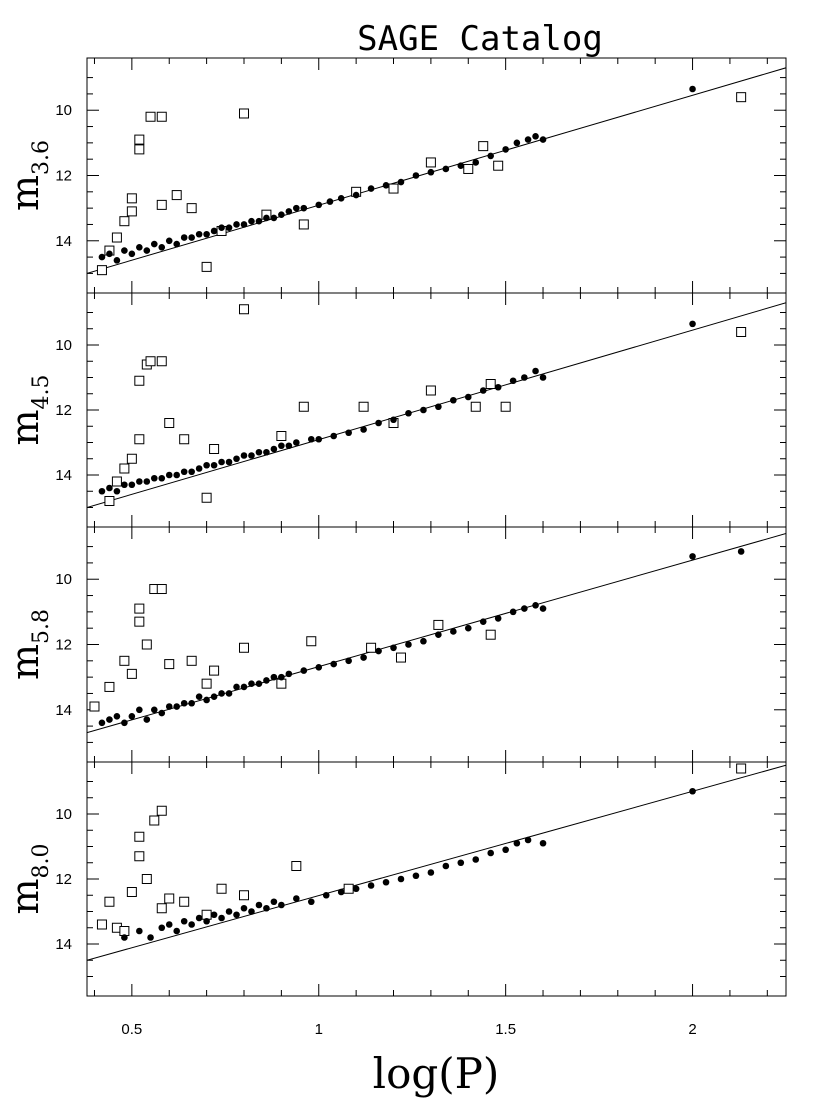 The height and width of the screenshot is (1106, 830). Describe the element at coordinates (25, 427) in the screenshot. I see `y-axis-label-main: m` at that location.